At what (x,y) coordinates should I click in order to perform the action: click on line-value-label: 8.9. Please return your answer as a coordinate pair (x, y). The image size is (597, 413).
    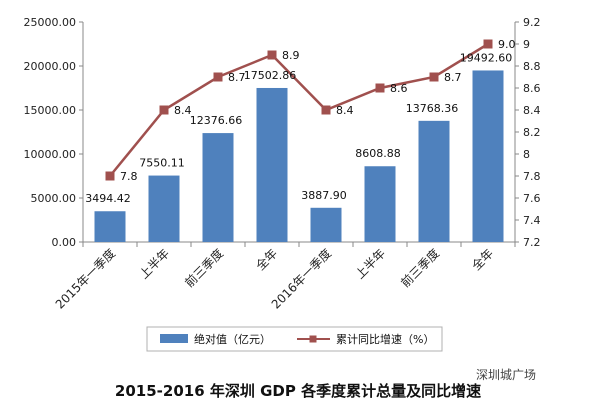
    Looking at the image, I should click on (291, 55).